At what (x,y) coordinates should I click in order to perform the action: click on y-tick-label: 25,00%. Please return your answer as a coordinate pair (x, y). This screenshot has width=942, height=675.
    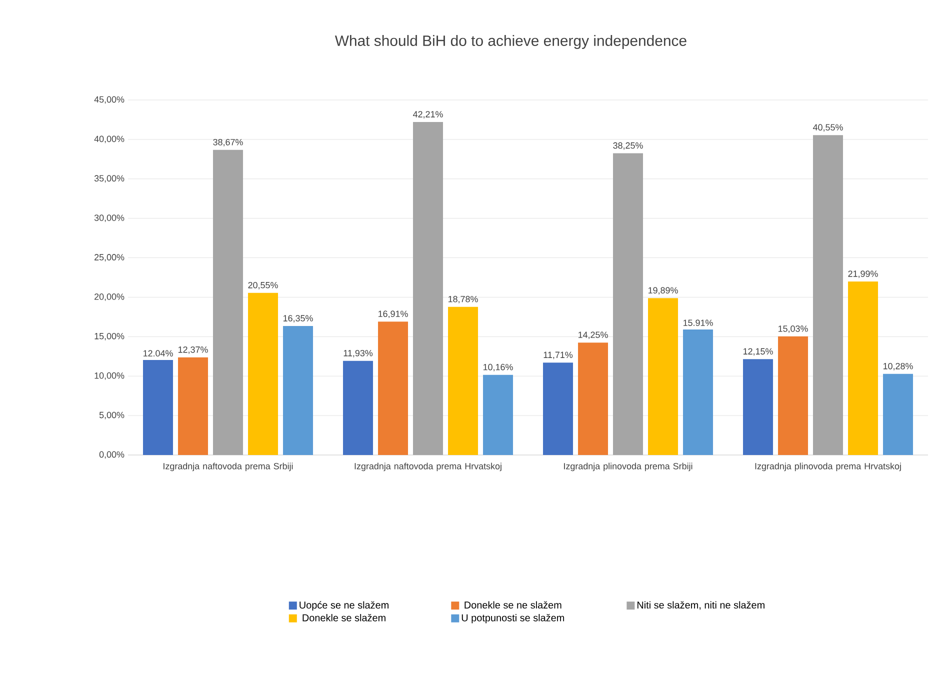
    Looking at the image, I should click on (109, 258).